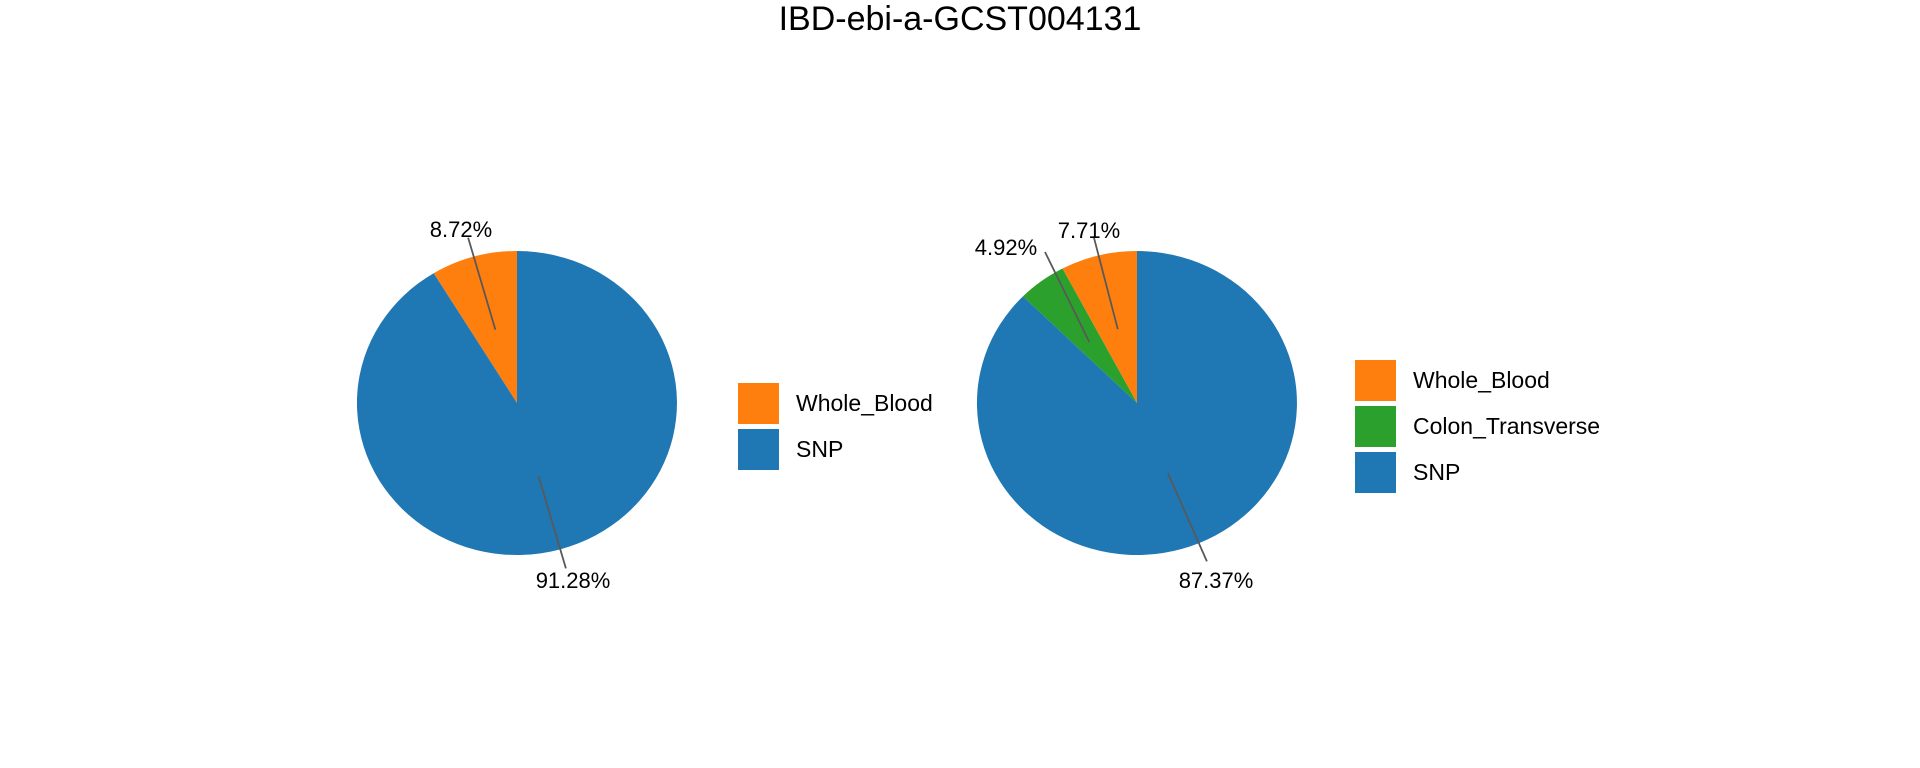 The image size is (1920, 768). Describe the element at coordinates (461, 229) in the screenshot. I see `pie-1-percent-label-Whole_Blood: 8.72%` at that location.